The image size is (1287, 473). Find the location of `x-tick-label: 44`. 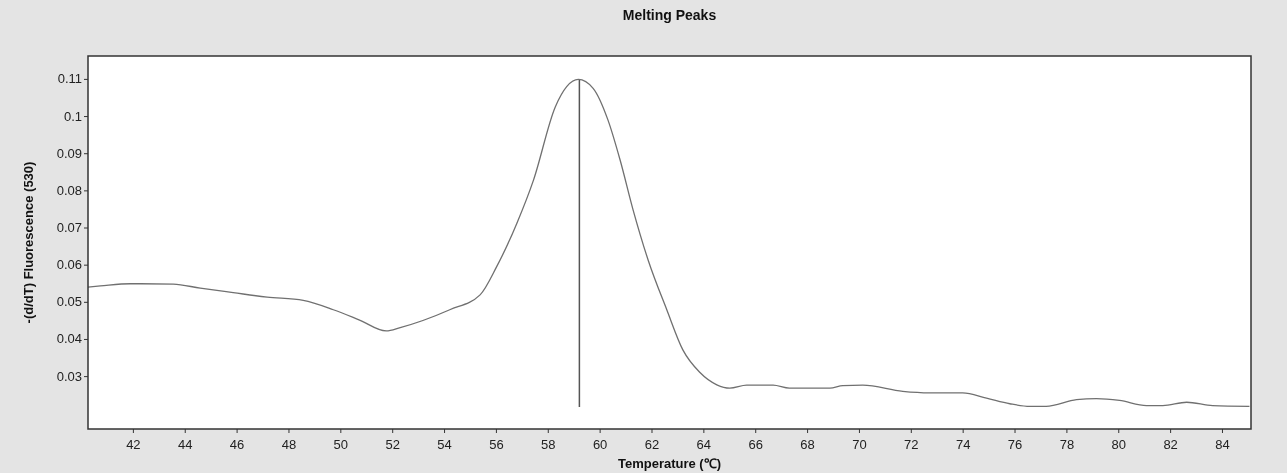

x-tick-label: 44 is located at coordinates (185, 444).